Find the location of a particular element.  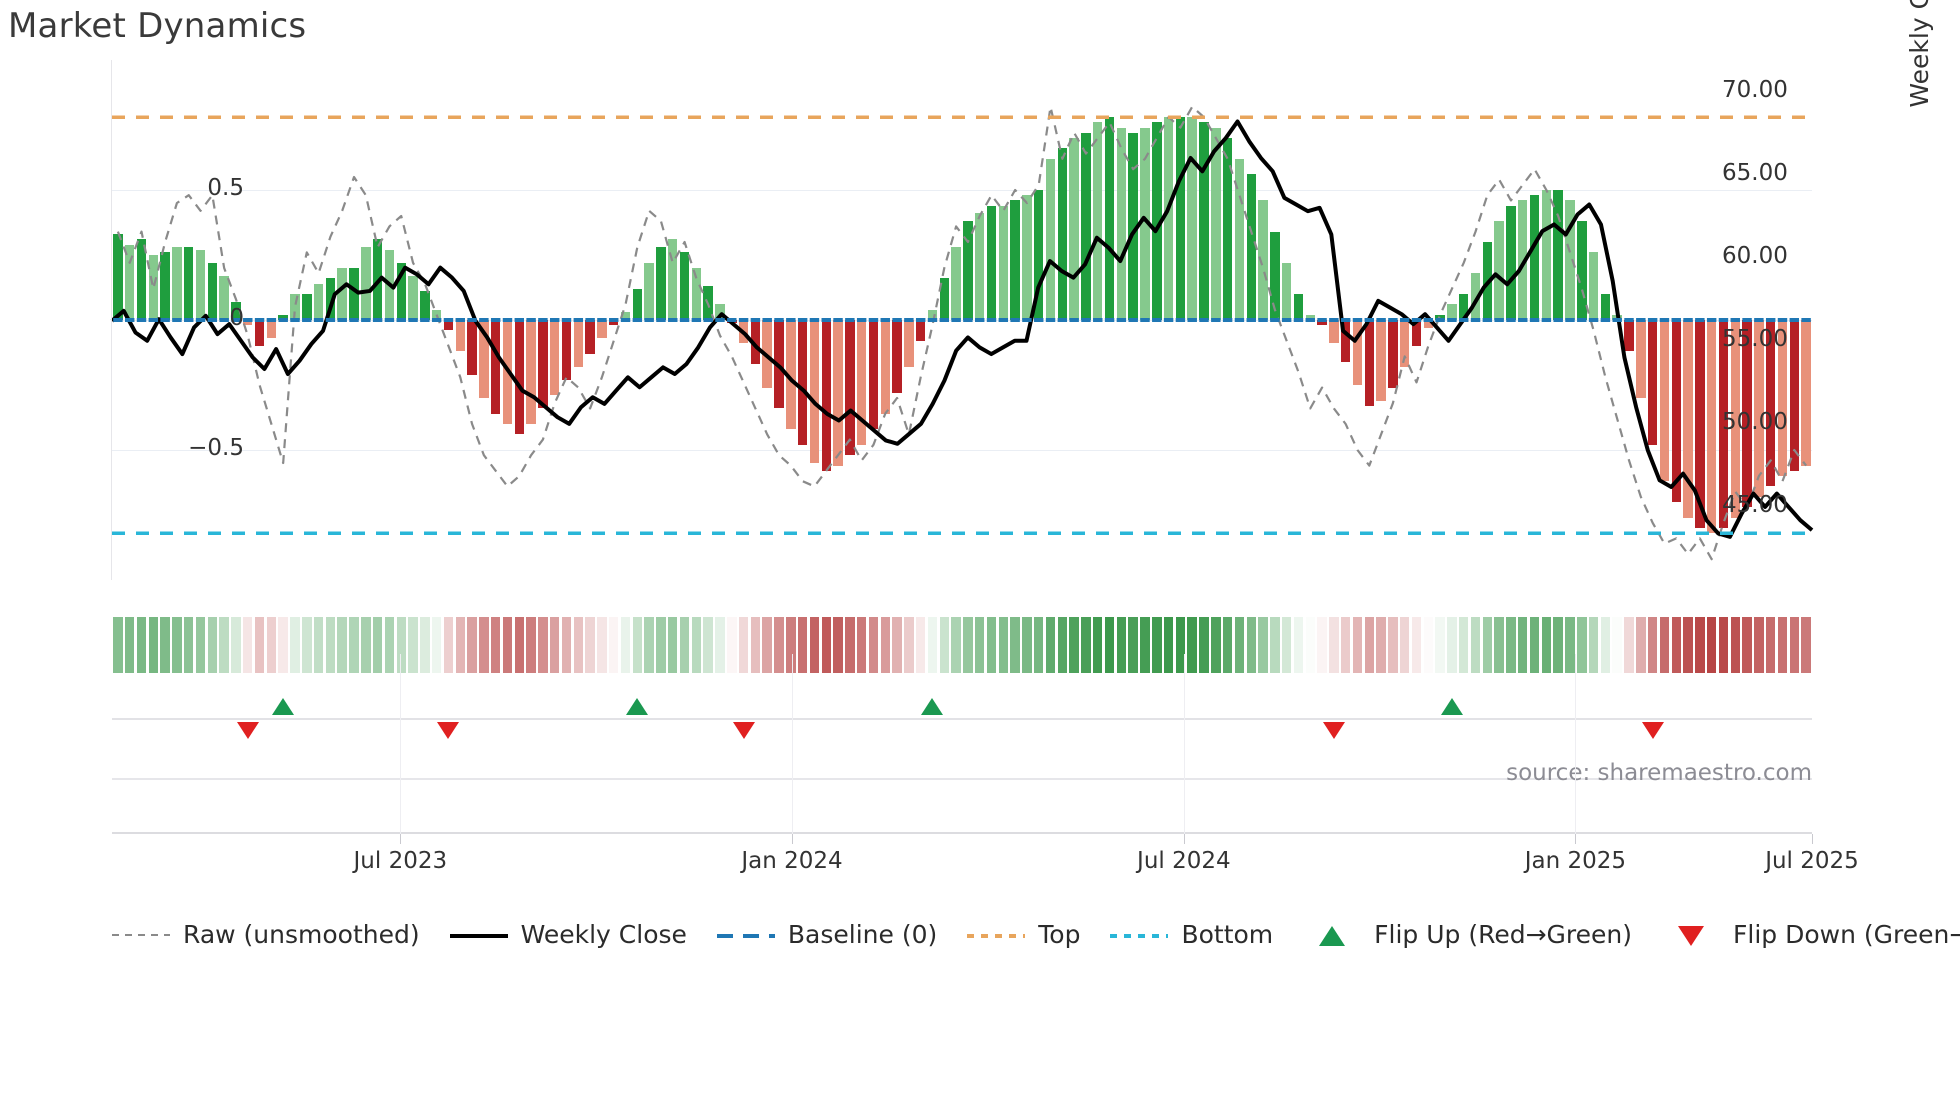

legend-item: Weekly Close is located at coordinates (568, 934).